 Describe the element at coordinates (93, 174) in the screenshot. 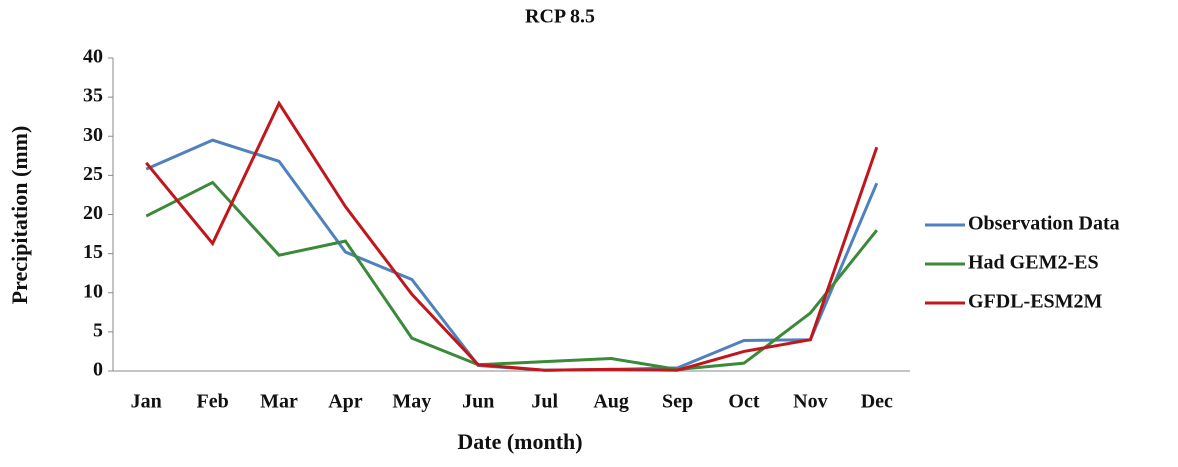

I see `y-tick-label: 25` at that location.